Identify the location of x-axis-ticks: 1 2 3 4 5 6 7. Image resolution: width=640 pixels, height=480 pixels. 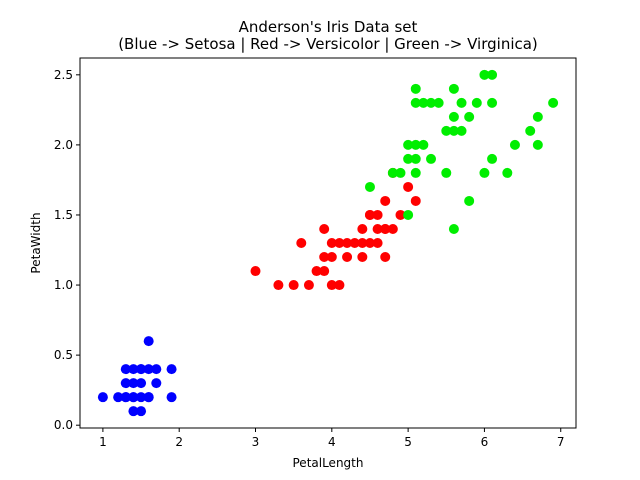
(332, 438).